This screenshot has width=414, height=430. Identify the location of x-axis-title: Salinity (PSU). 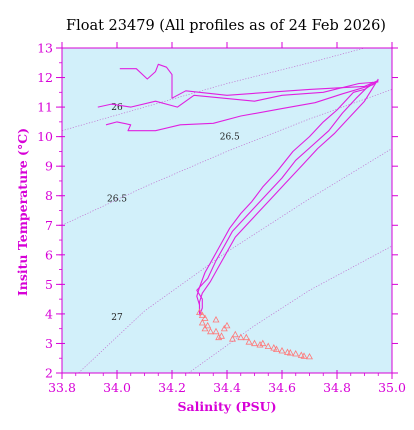
(226, 406).